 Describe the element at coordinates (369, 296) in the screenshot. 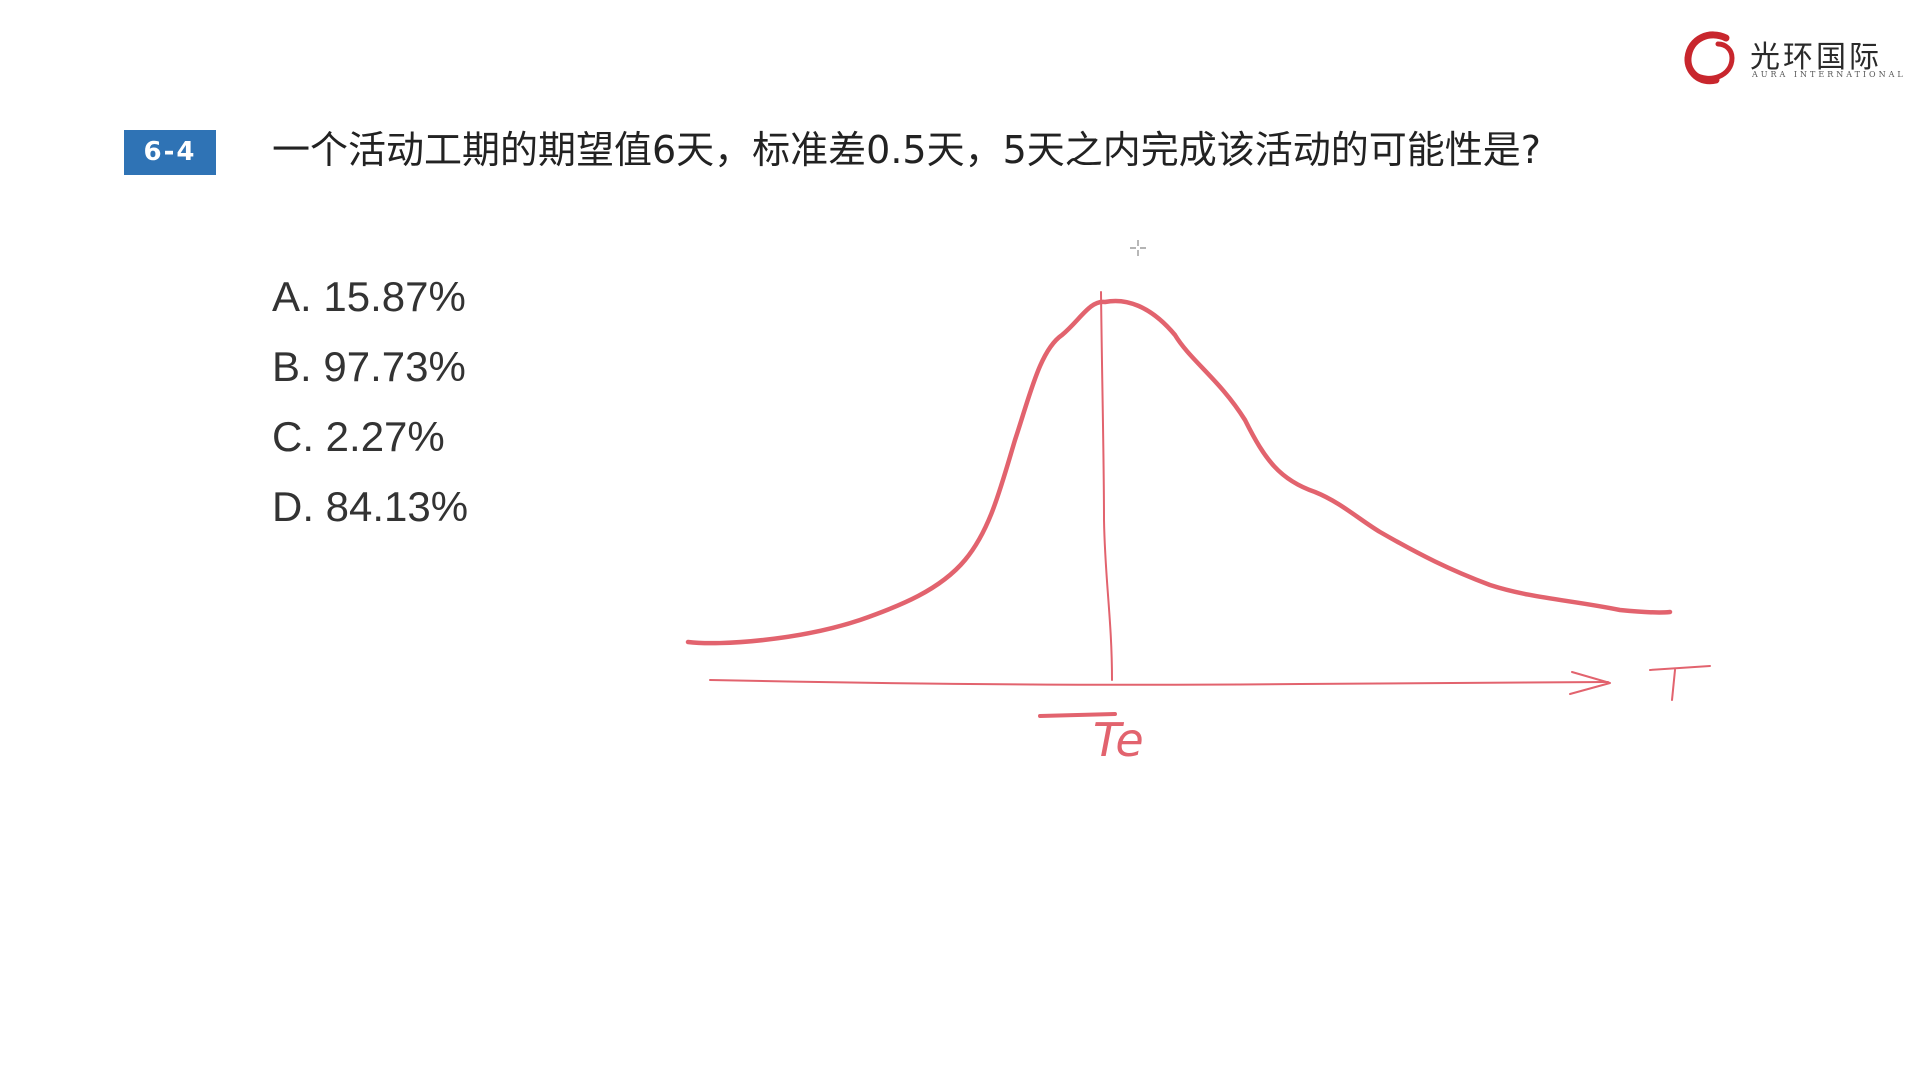

I see `option-a: A. 15.87%` at that location.